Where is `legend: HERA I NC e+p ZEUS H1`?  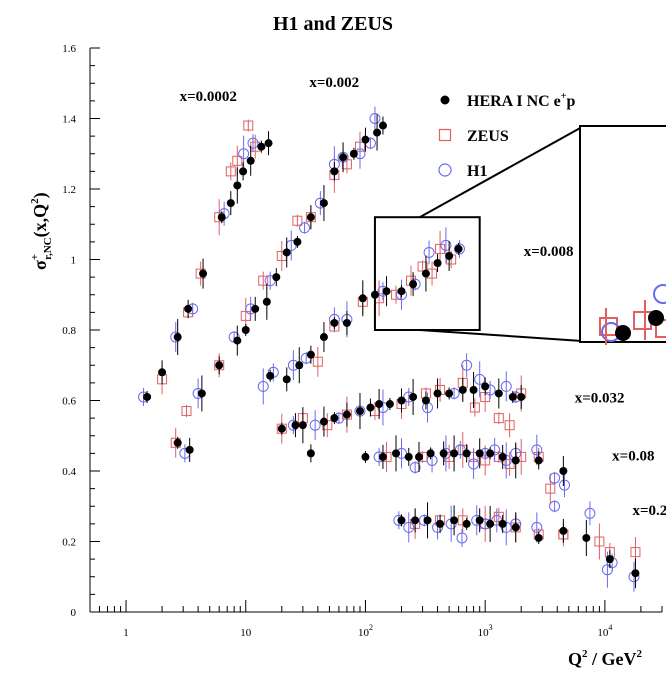 legend: HERA I NC e+p ZEUS H1 is located at coordinates (506, 135).